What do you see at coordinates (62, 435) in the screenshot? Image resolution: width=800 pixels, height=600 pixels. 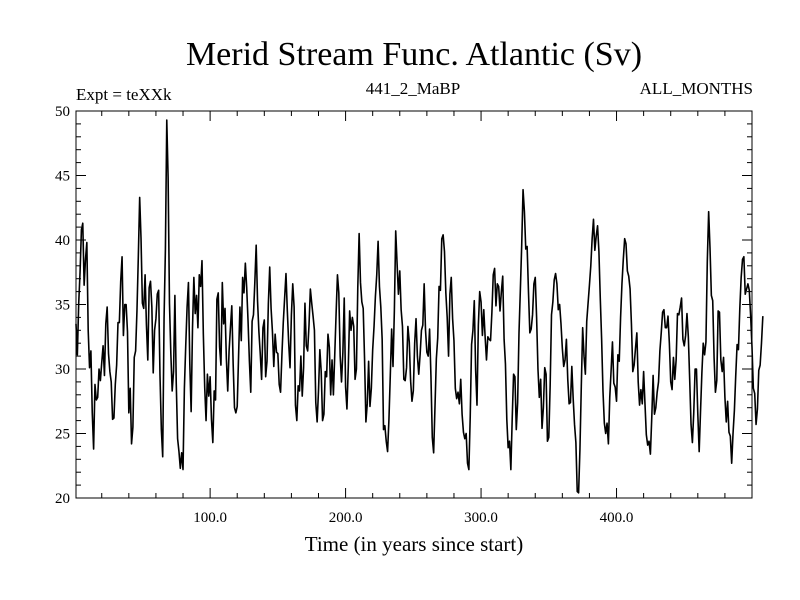 I see `y-tick-label: 25` at bounding box center [62, 435].